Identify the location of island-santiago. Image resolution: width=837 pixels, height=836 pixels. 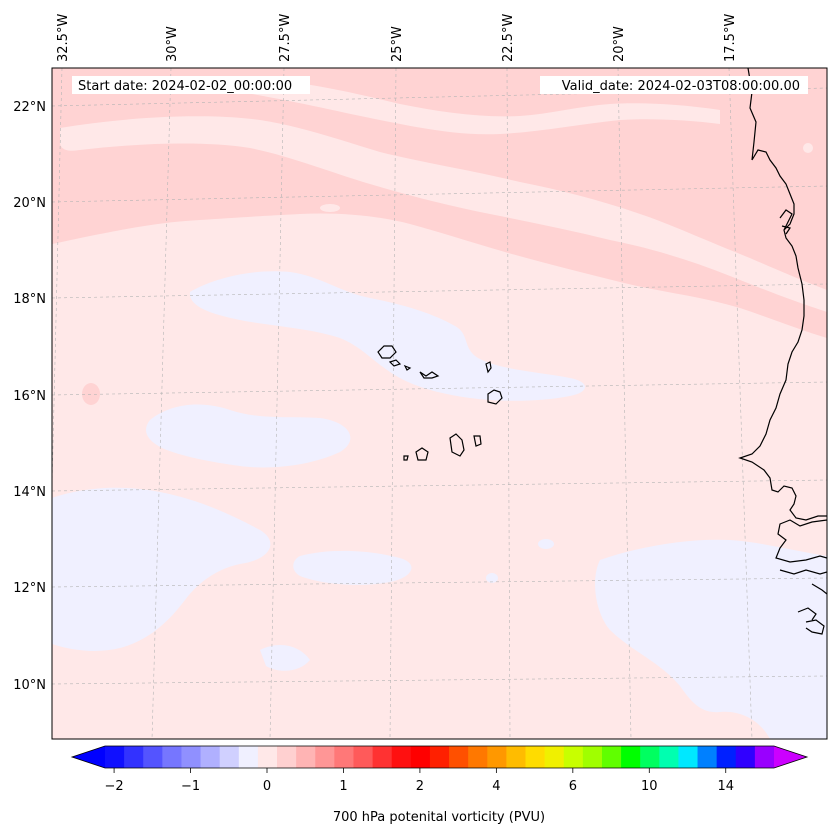
(457, 445).